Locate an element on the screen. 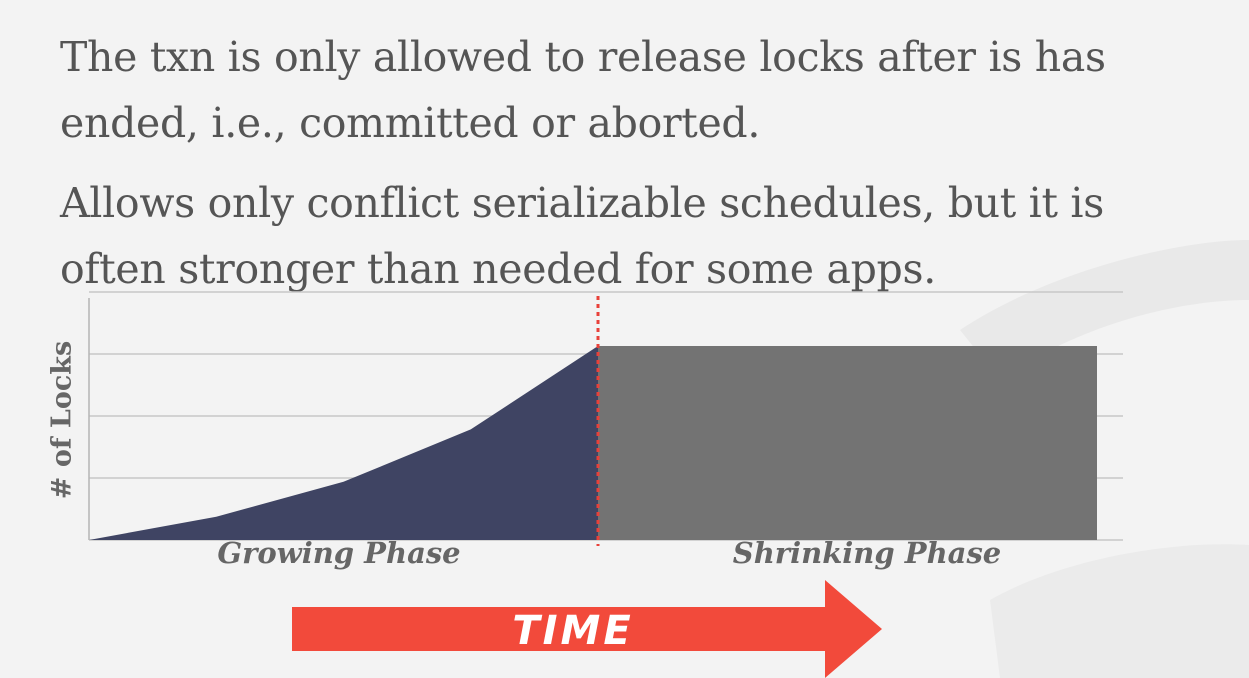 The image size is (1249, 678). growing-phase-label: Growing Phase is located at coordinates (339, 553).